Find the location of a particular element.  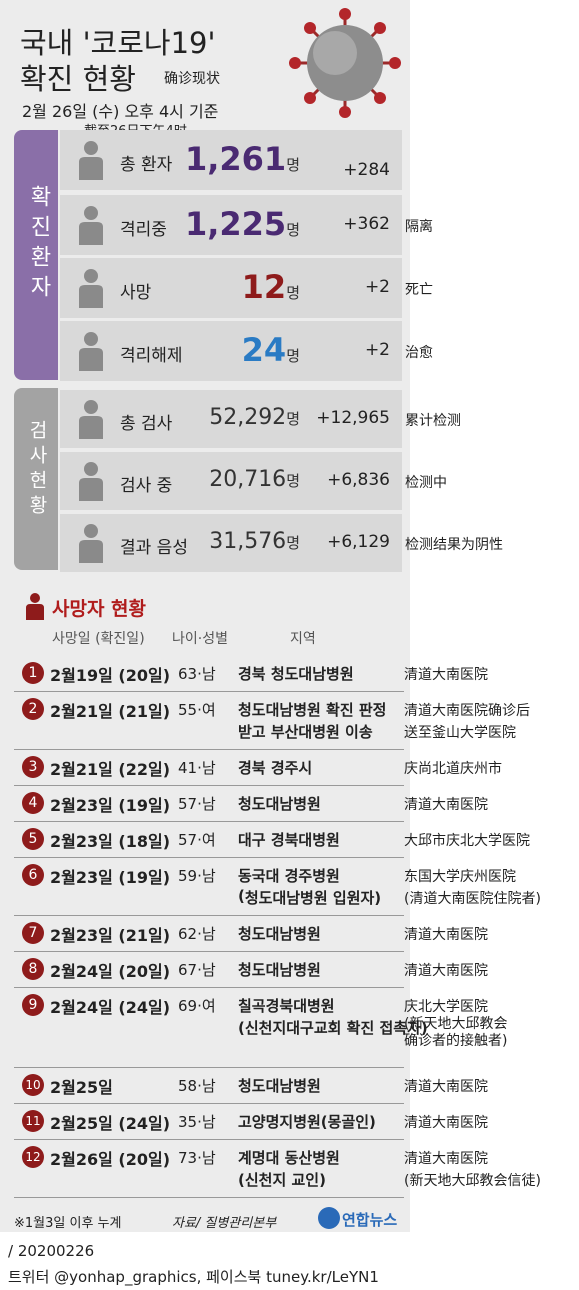

row-region: 칠곡경북대병원 is located at coordinates (286, 1005).